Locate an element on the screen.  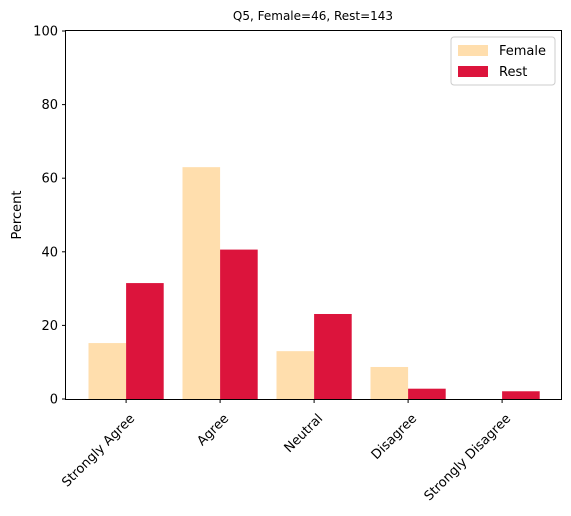
legend-label-female: Female is located at coordinates (522, 51).